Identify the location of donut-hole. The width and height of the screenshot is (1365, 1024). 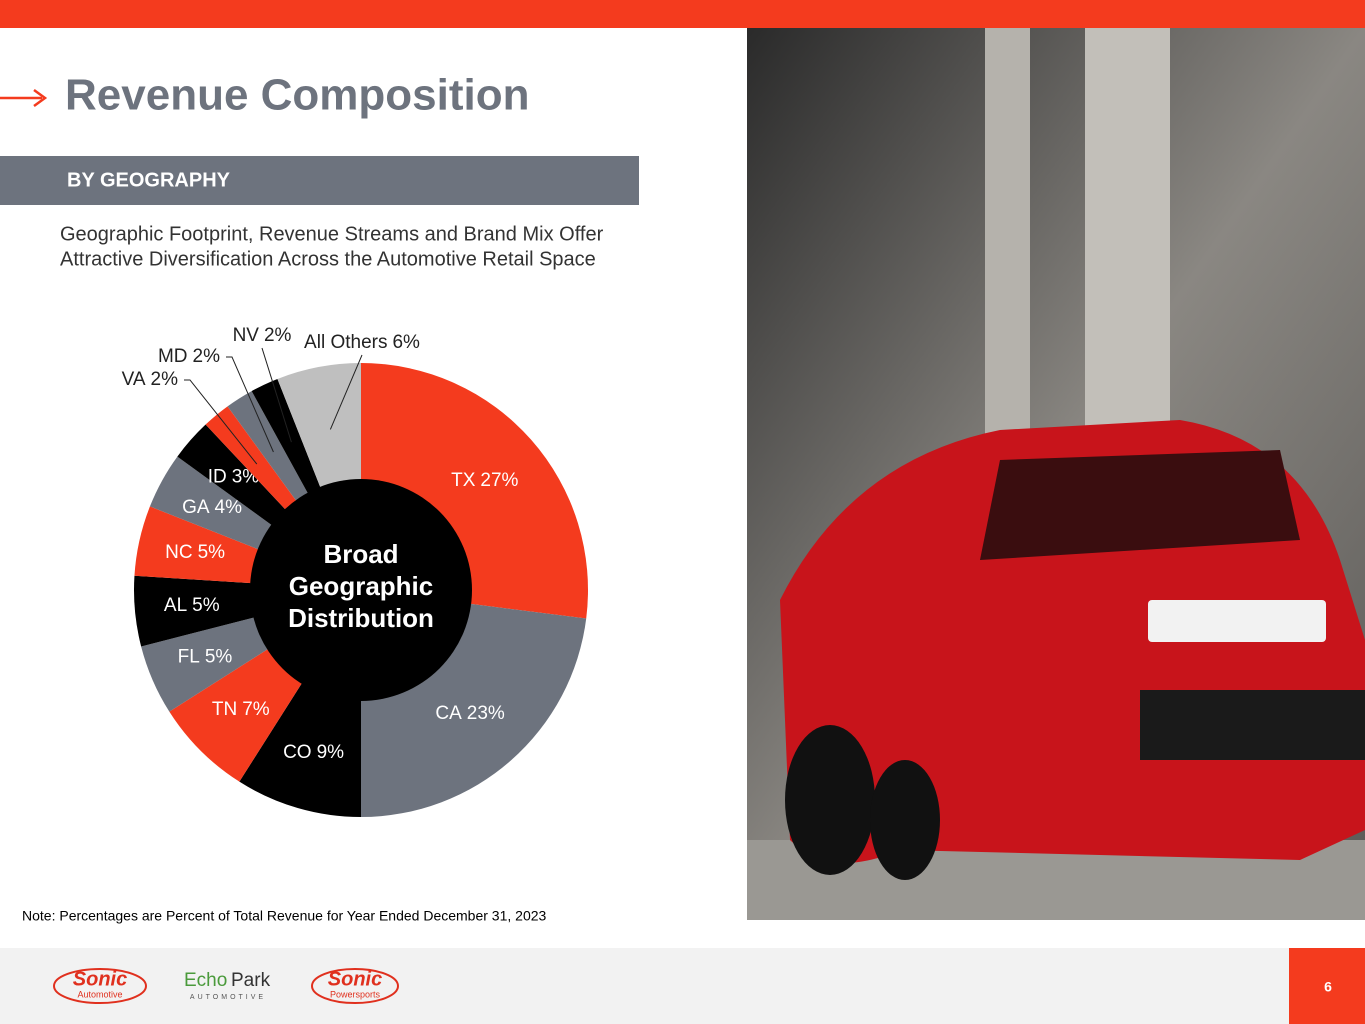
(361, 590).